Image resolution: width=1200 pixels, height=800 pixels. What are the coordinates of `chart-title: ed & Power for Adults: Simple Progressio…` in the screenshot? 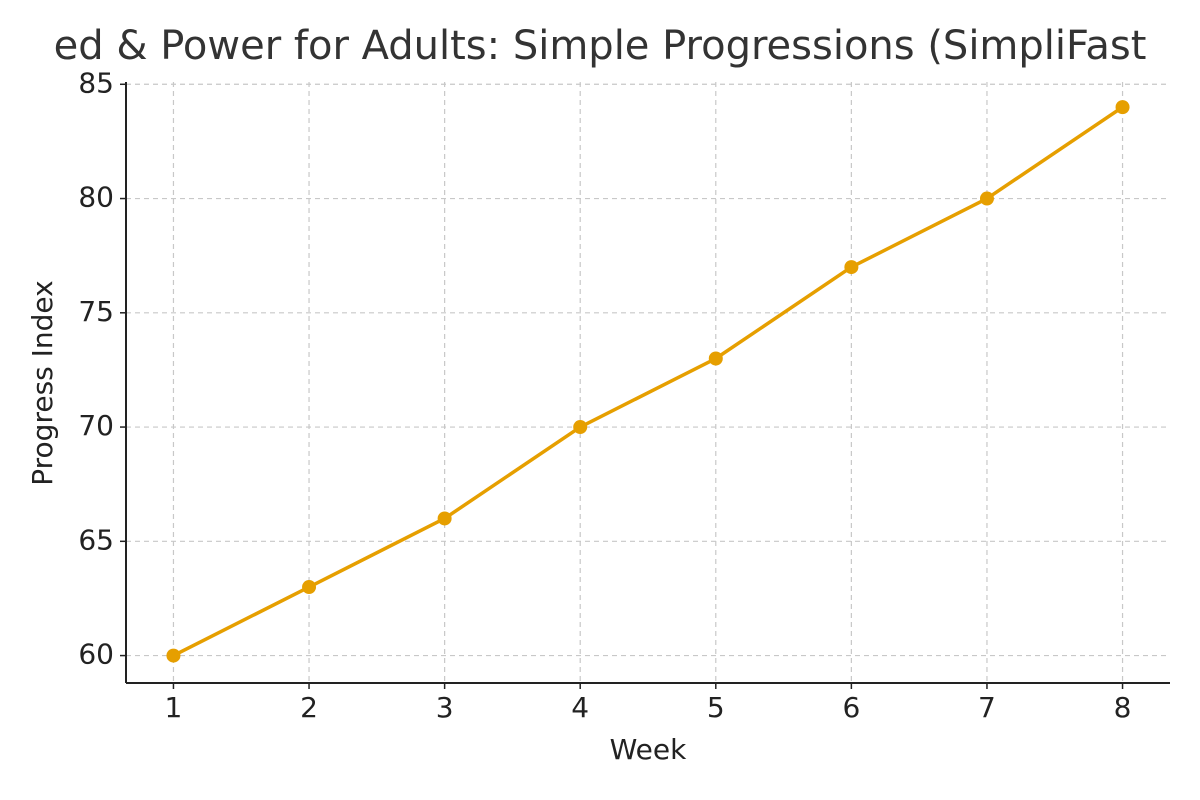 It's located at (600, 46).